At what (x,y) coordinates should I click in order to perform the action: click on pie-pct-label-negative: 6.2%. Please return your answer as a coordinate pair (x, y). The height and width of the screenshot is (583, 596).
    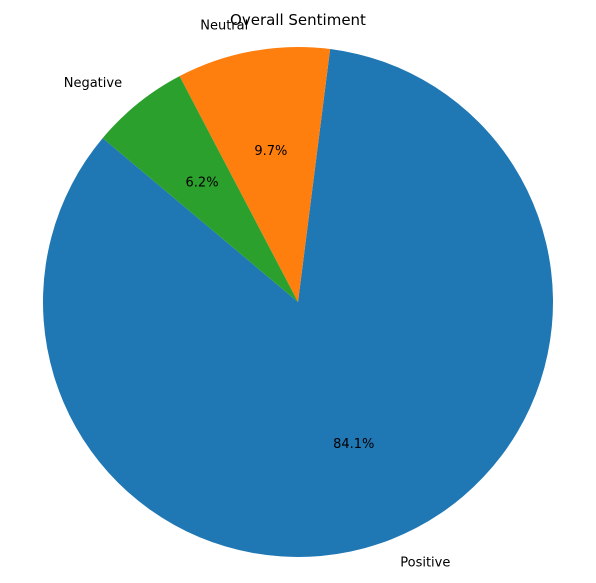
    Looking at the image, I should click on (202, 182).